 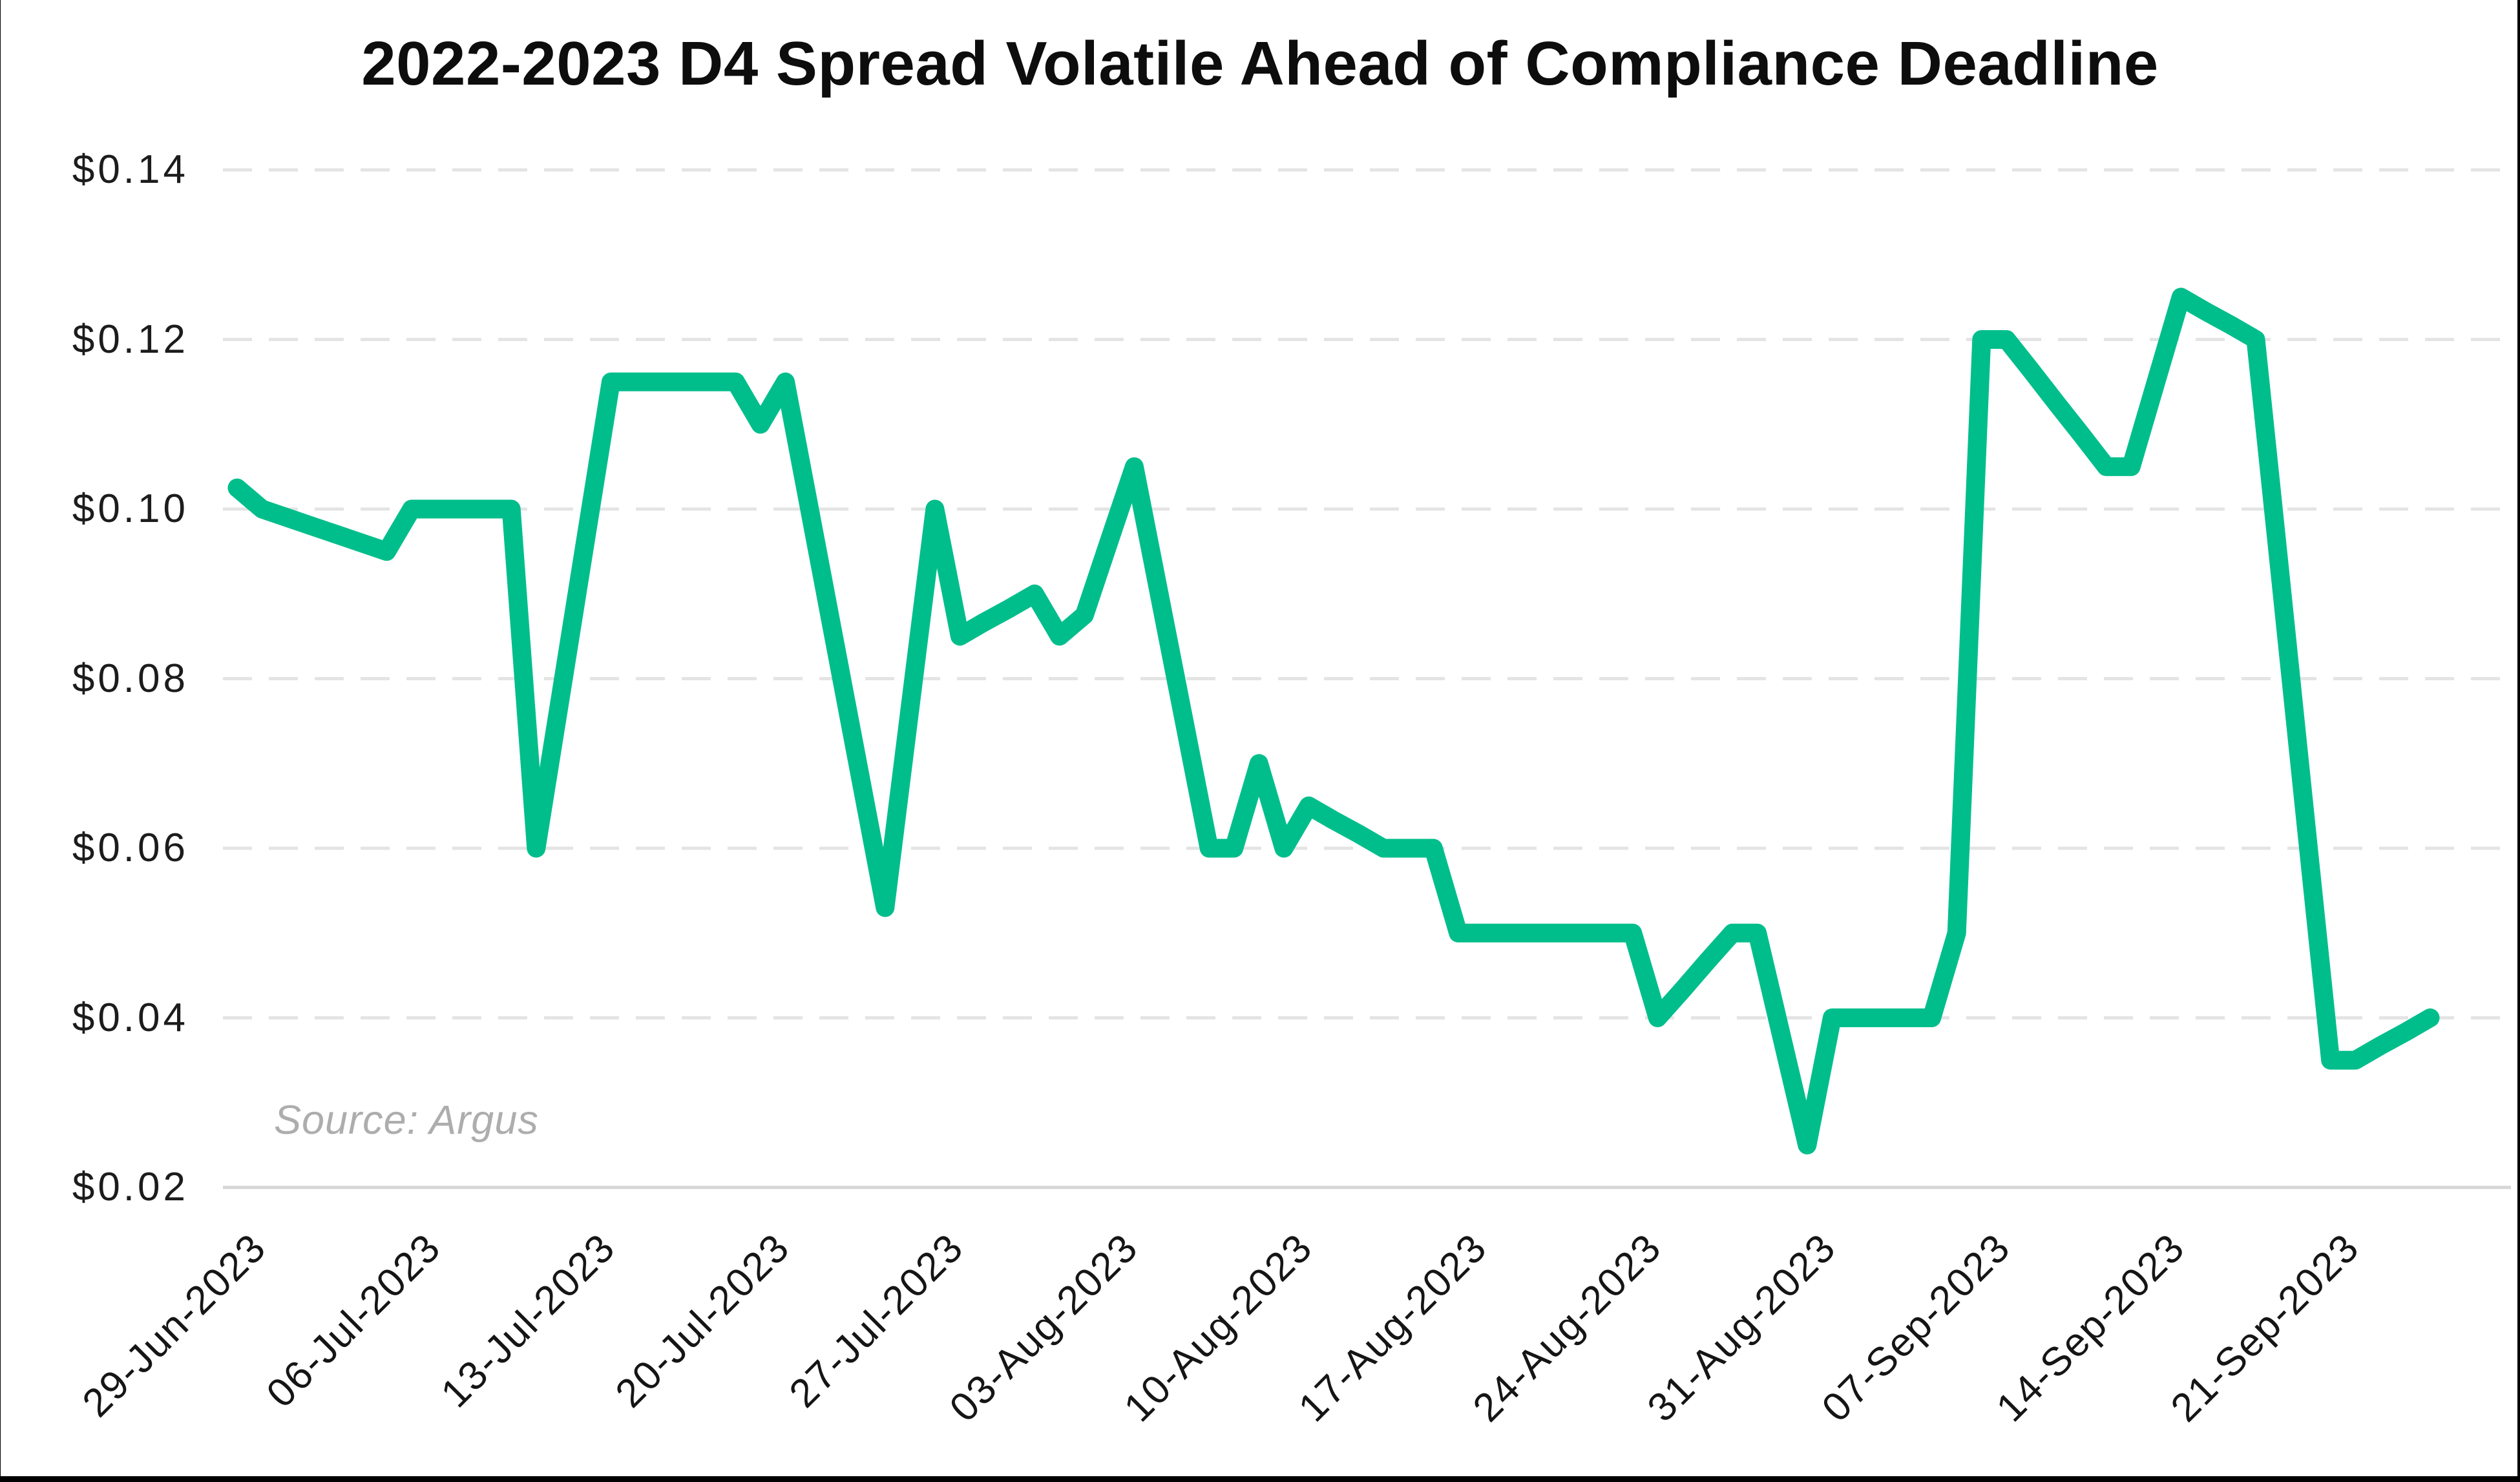 What do you see at coordinates (130, 169) in the screenshot?
I see `y-axis-label: $0.14` at bounding box center [130, 169].